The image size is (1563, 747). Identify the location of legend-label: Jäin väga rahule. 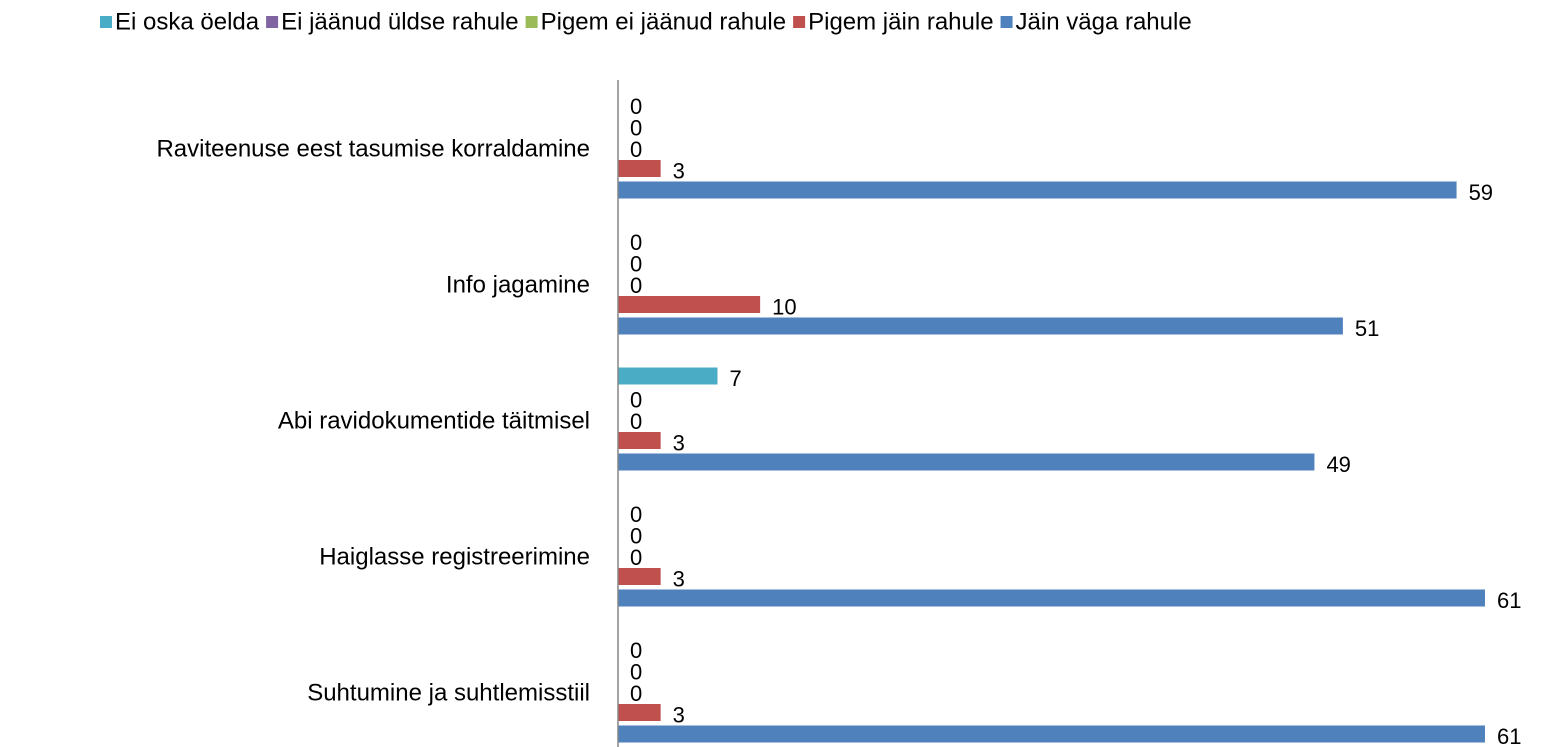
(1104, 21).